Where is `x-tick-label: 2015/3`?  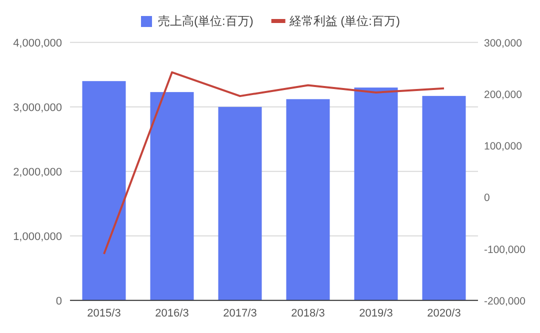 x-tick-label: 2015/3 is located at coordinates (104, 313).